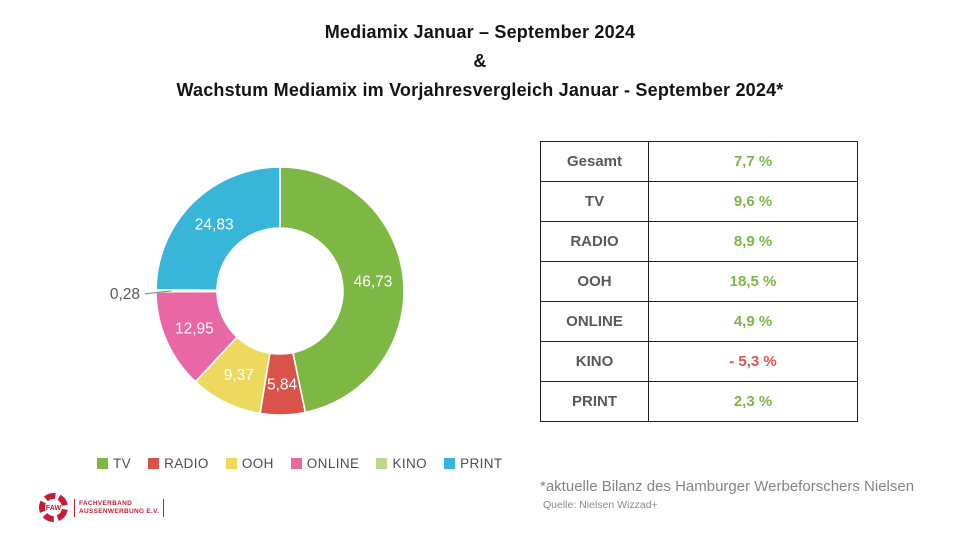 The height and width of the screenshot is (540, 960). Describe the element at coordinates (594, 241) in the screenshot. I see `table-category: RADIO` at that location.